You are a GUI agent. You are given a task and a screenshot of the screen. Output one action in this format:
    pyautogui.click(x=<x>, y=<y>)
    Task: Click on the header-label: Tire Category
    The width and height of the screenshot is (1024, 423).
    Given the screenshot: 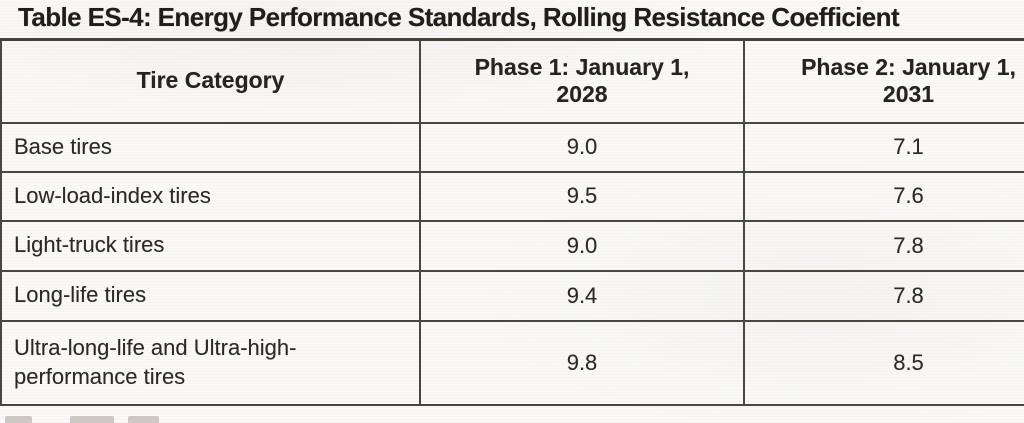 What is the action you would take?
    pyautogui.click(x=210, y=80)
    